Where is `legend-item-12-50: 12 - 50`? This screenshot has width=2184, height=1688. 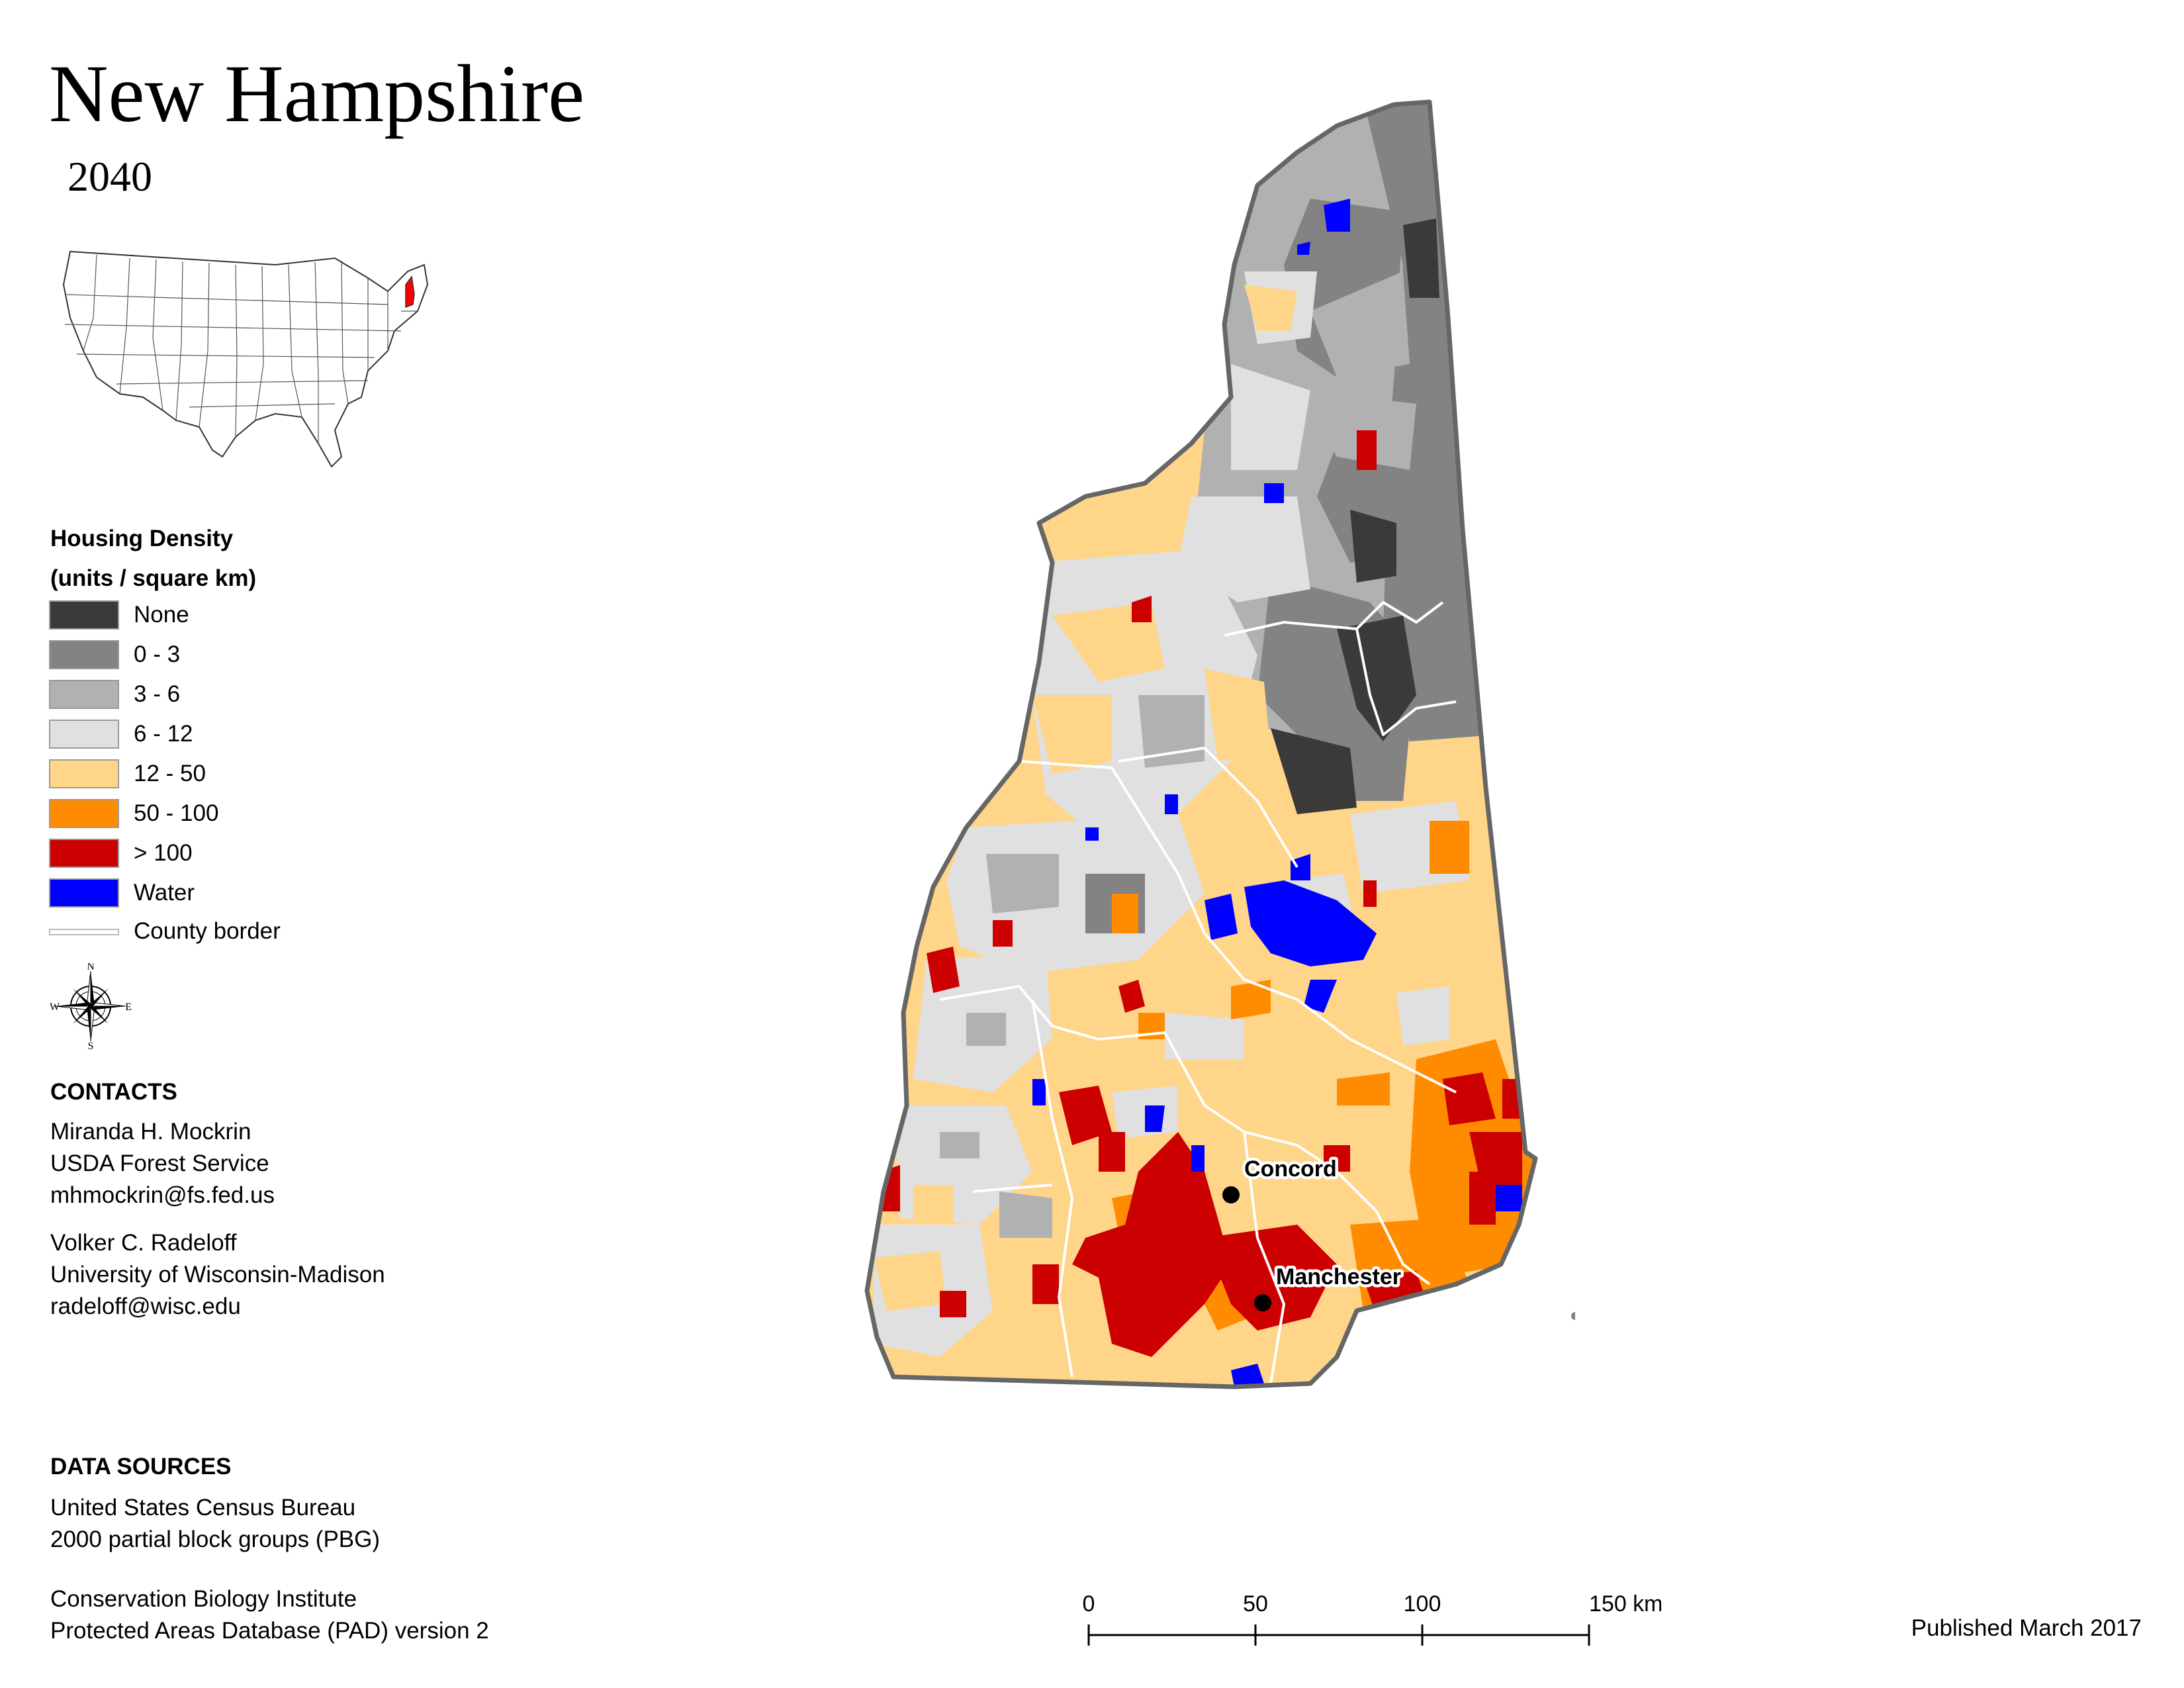
legend-item-12-50: 12 - 50 is located at coordinates (214, 773).